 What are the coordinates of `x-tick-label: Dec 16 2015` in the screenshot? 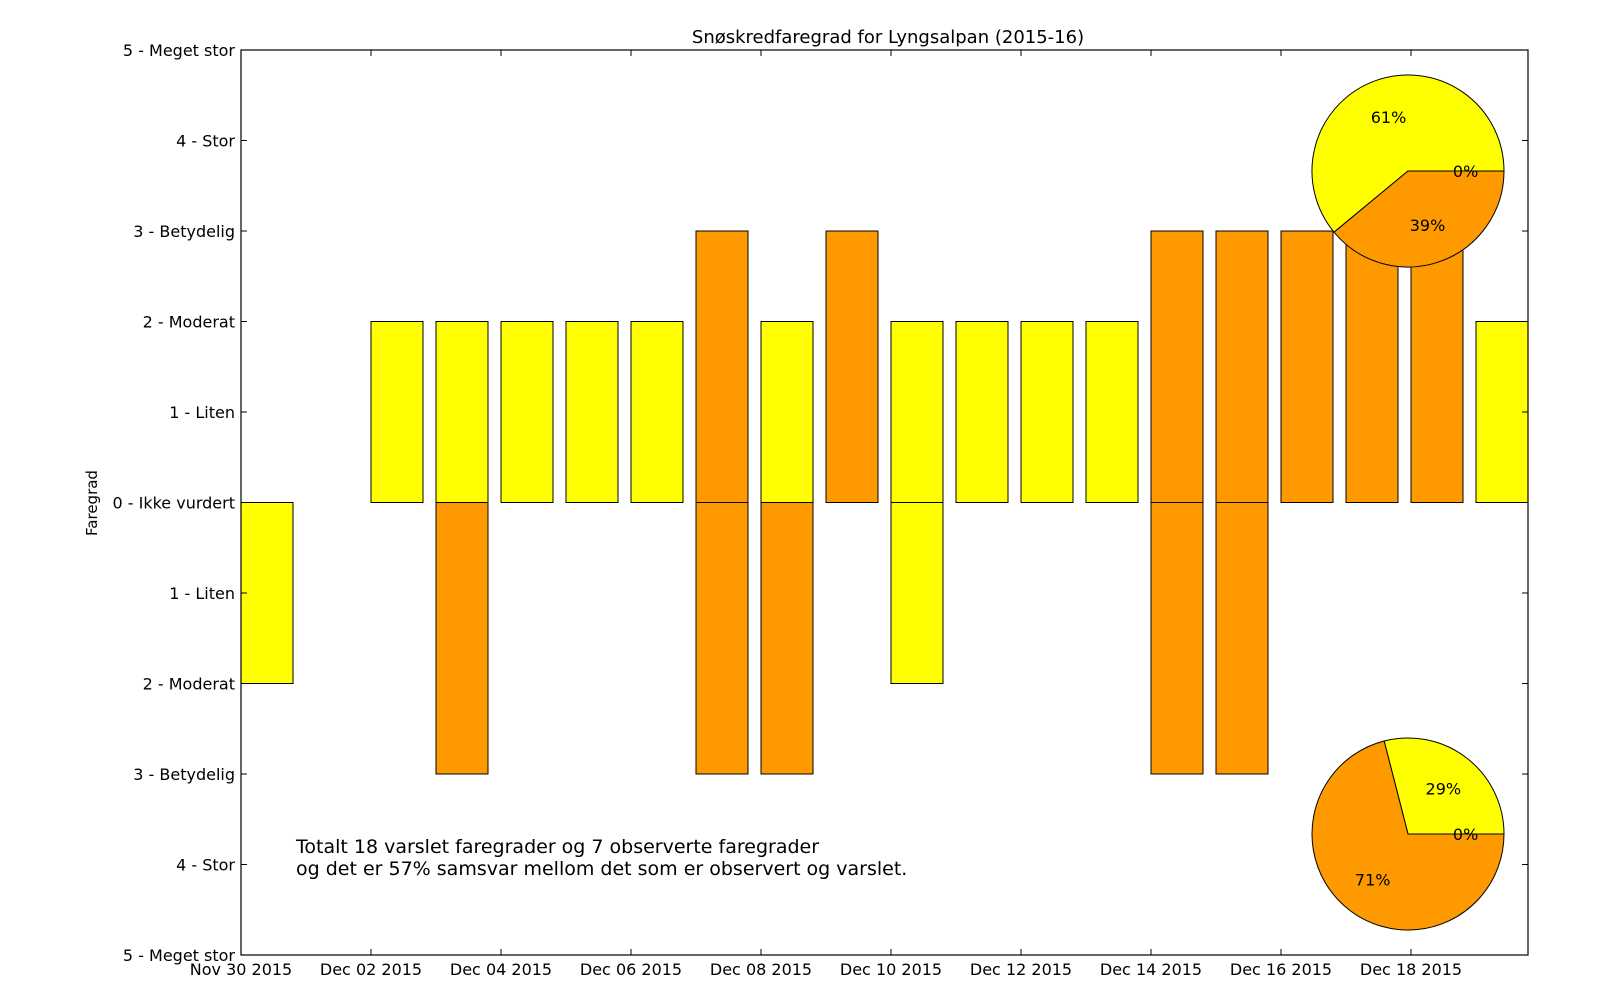 It's located at (1281, 969).